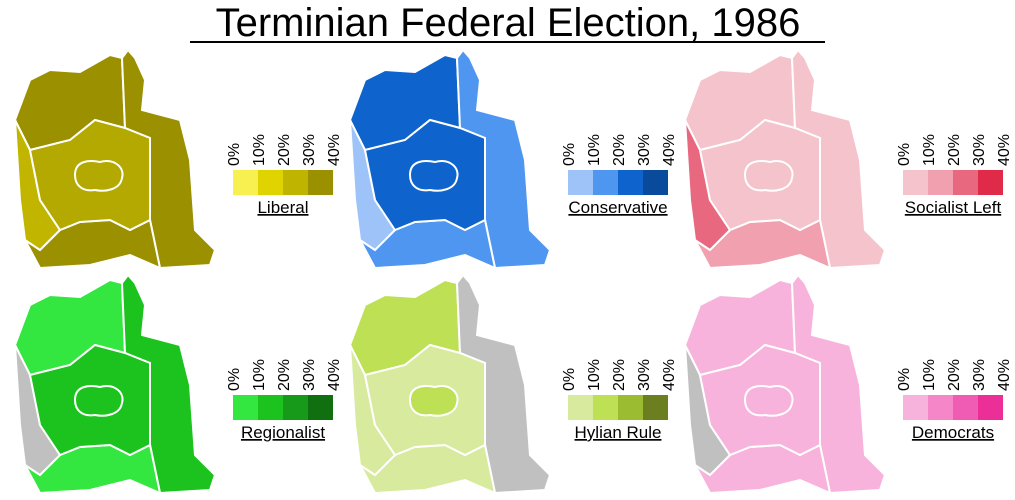 The image size is (1015, 500). What do you see at coordinates (617, 207) in the screenshot?
I see `party-name: Conservative` at bounding box center [617, 207].